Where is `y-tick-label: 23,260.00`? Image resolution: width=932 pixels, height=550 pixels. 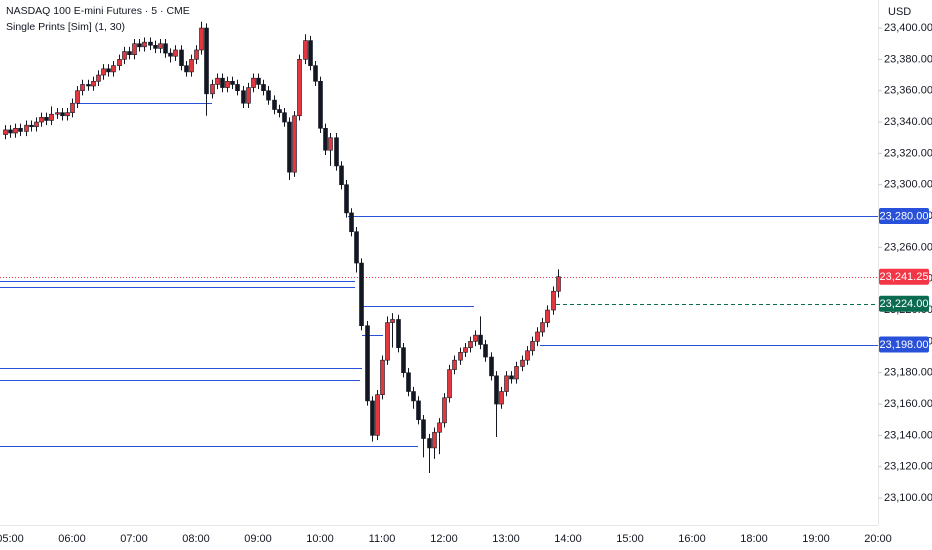
y-tick-label: 23,260.00 is located at coordinates (908, 247).